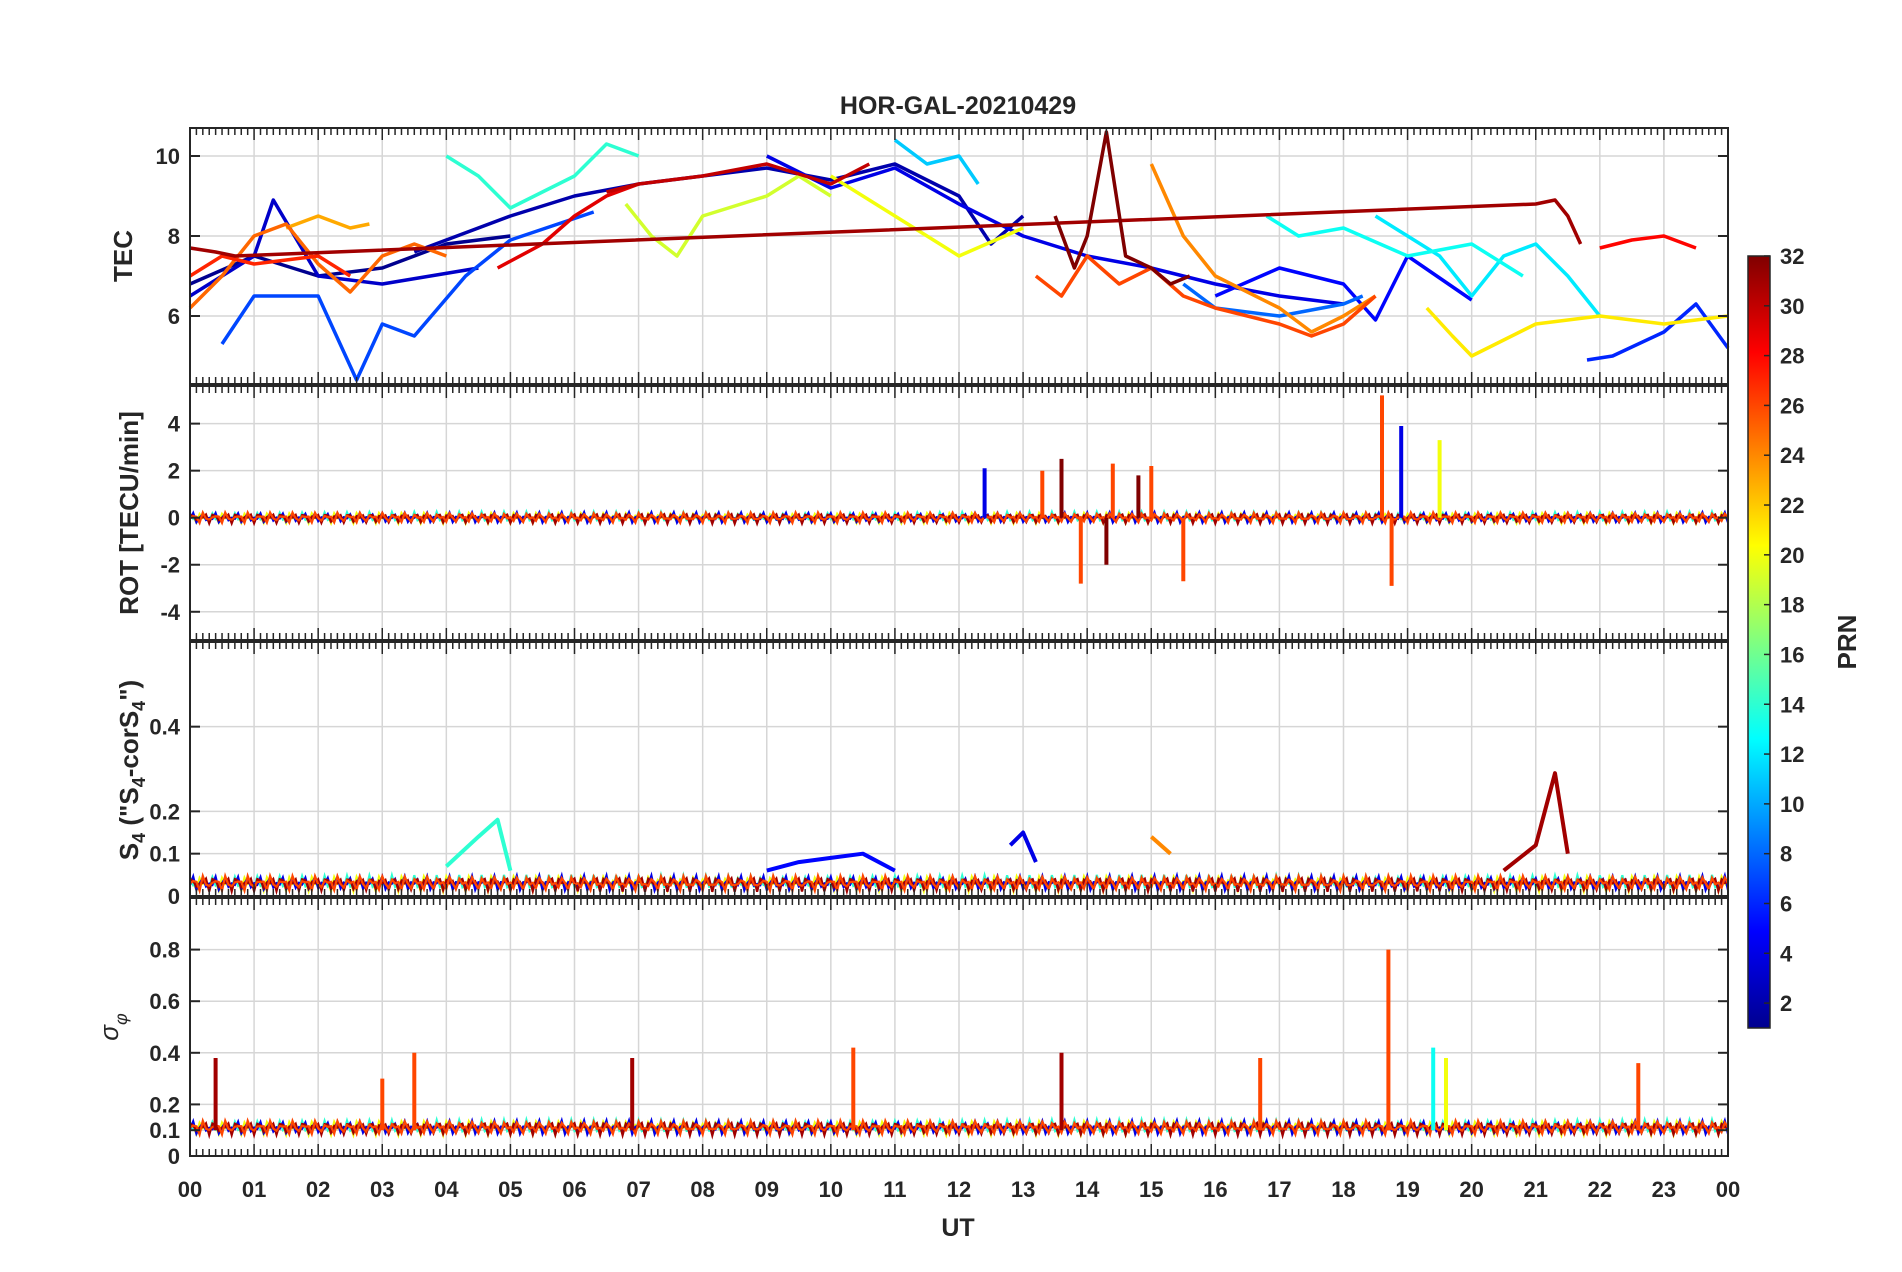 The width and height of the screenshot is (1902, 1272). I want to click on ylabel-rot: ROT [TECU/min], so click(129, 513).